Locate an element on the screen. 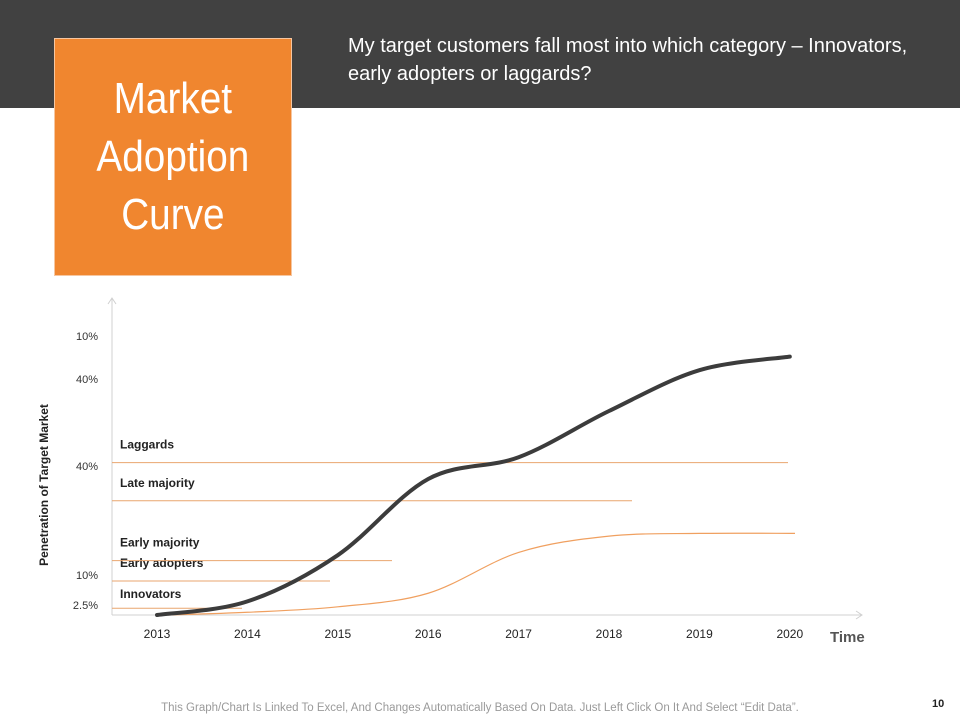  x-tick-label: 2018 is located at coordinates (609, 634).